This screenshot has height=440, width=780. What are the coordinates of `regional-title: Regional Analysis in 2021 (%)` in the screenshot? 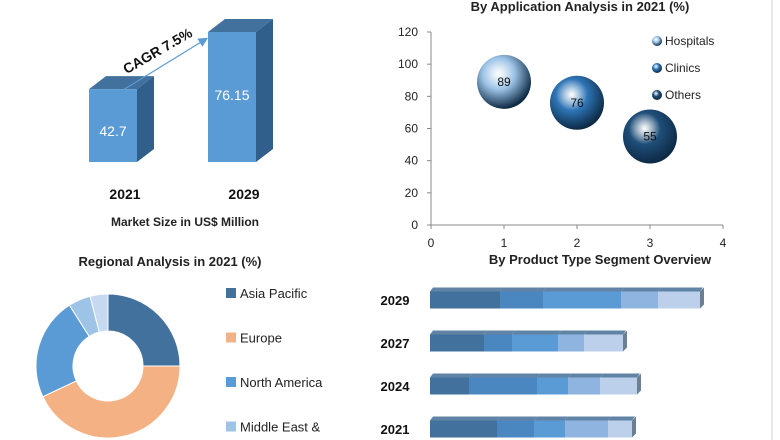 It's located at (169, 261).